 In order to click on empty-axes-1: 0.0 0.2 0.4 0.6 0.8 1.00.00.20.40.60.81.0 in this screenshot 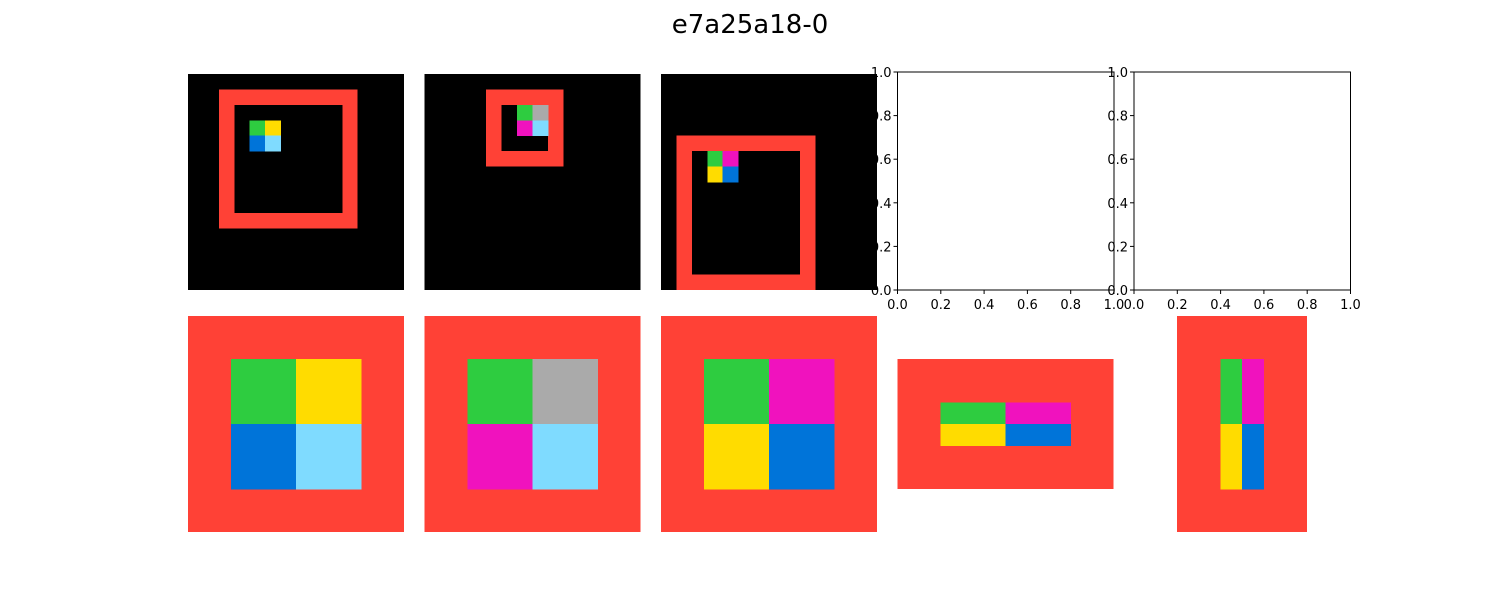, I will do `click(998, 189)`.